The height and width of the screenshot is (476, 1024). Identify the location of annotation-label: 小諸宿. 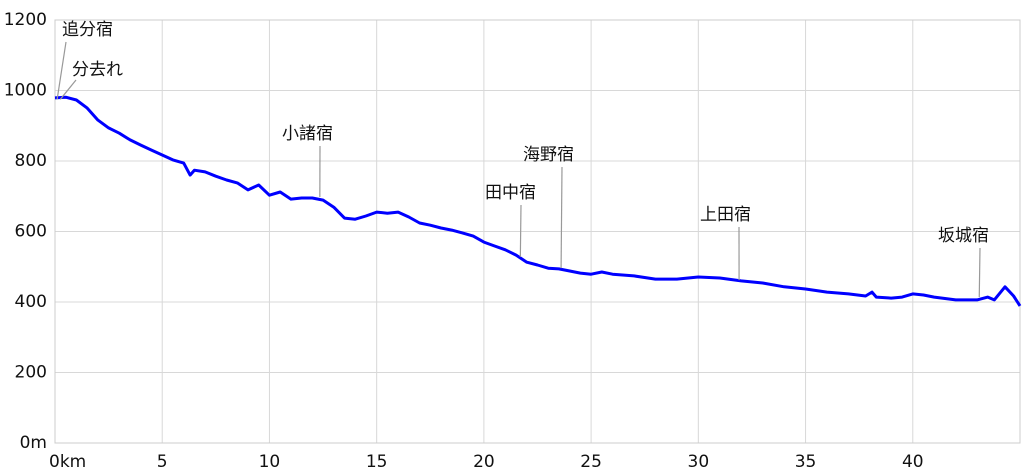
(307, 134).